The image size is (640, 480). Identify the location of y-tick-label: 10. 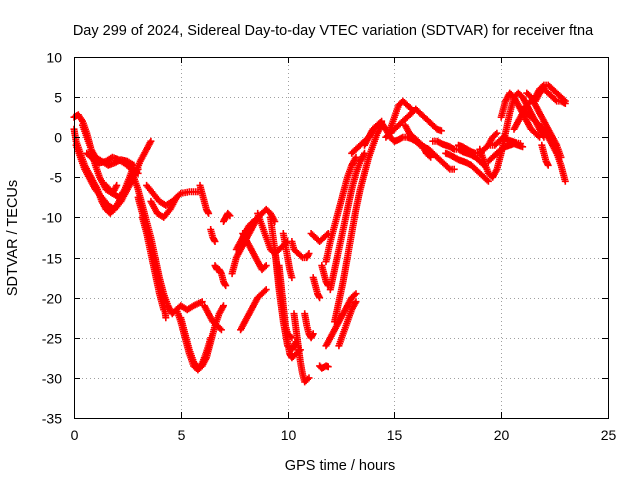
(54, 58).